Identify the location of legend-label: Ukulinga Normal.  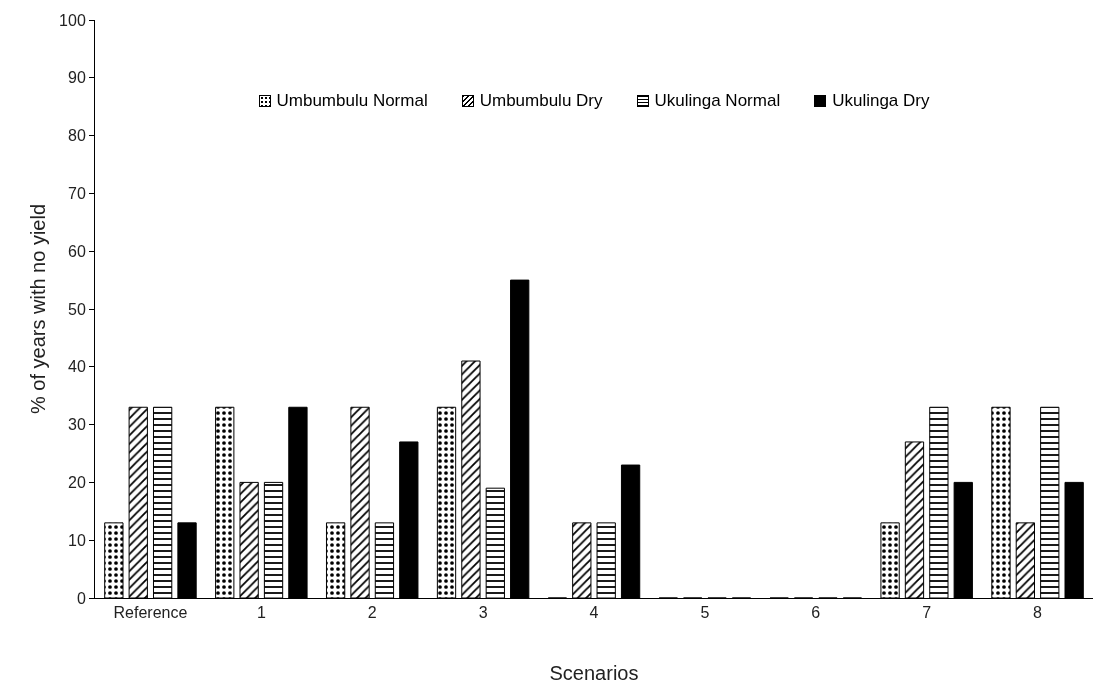
(717, 100).